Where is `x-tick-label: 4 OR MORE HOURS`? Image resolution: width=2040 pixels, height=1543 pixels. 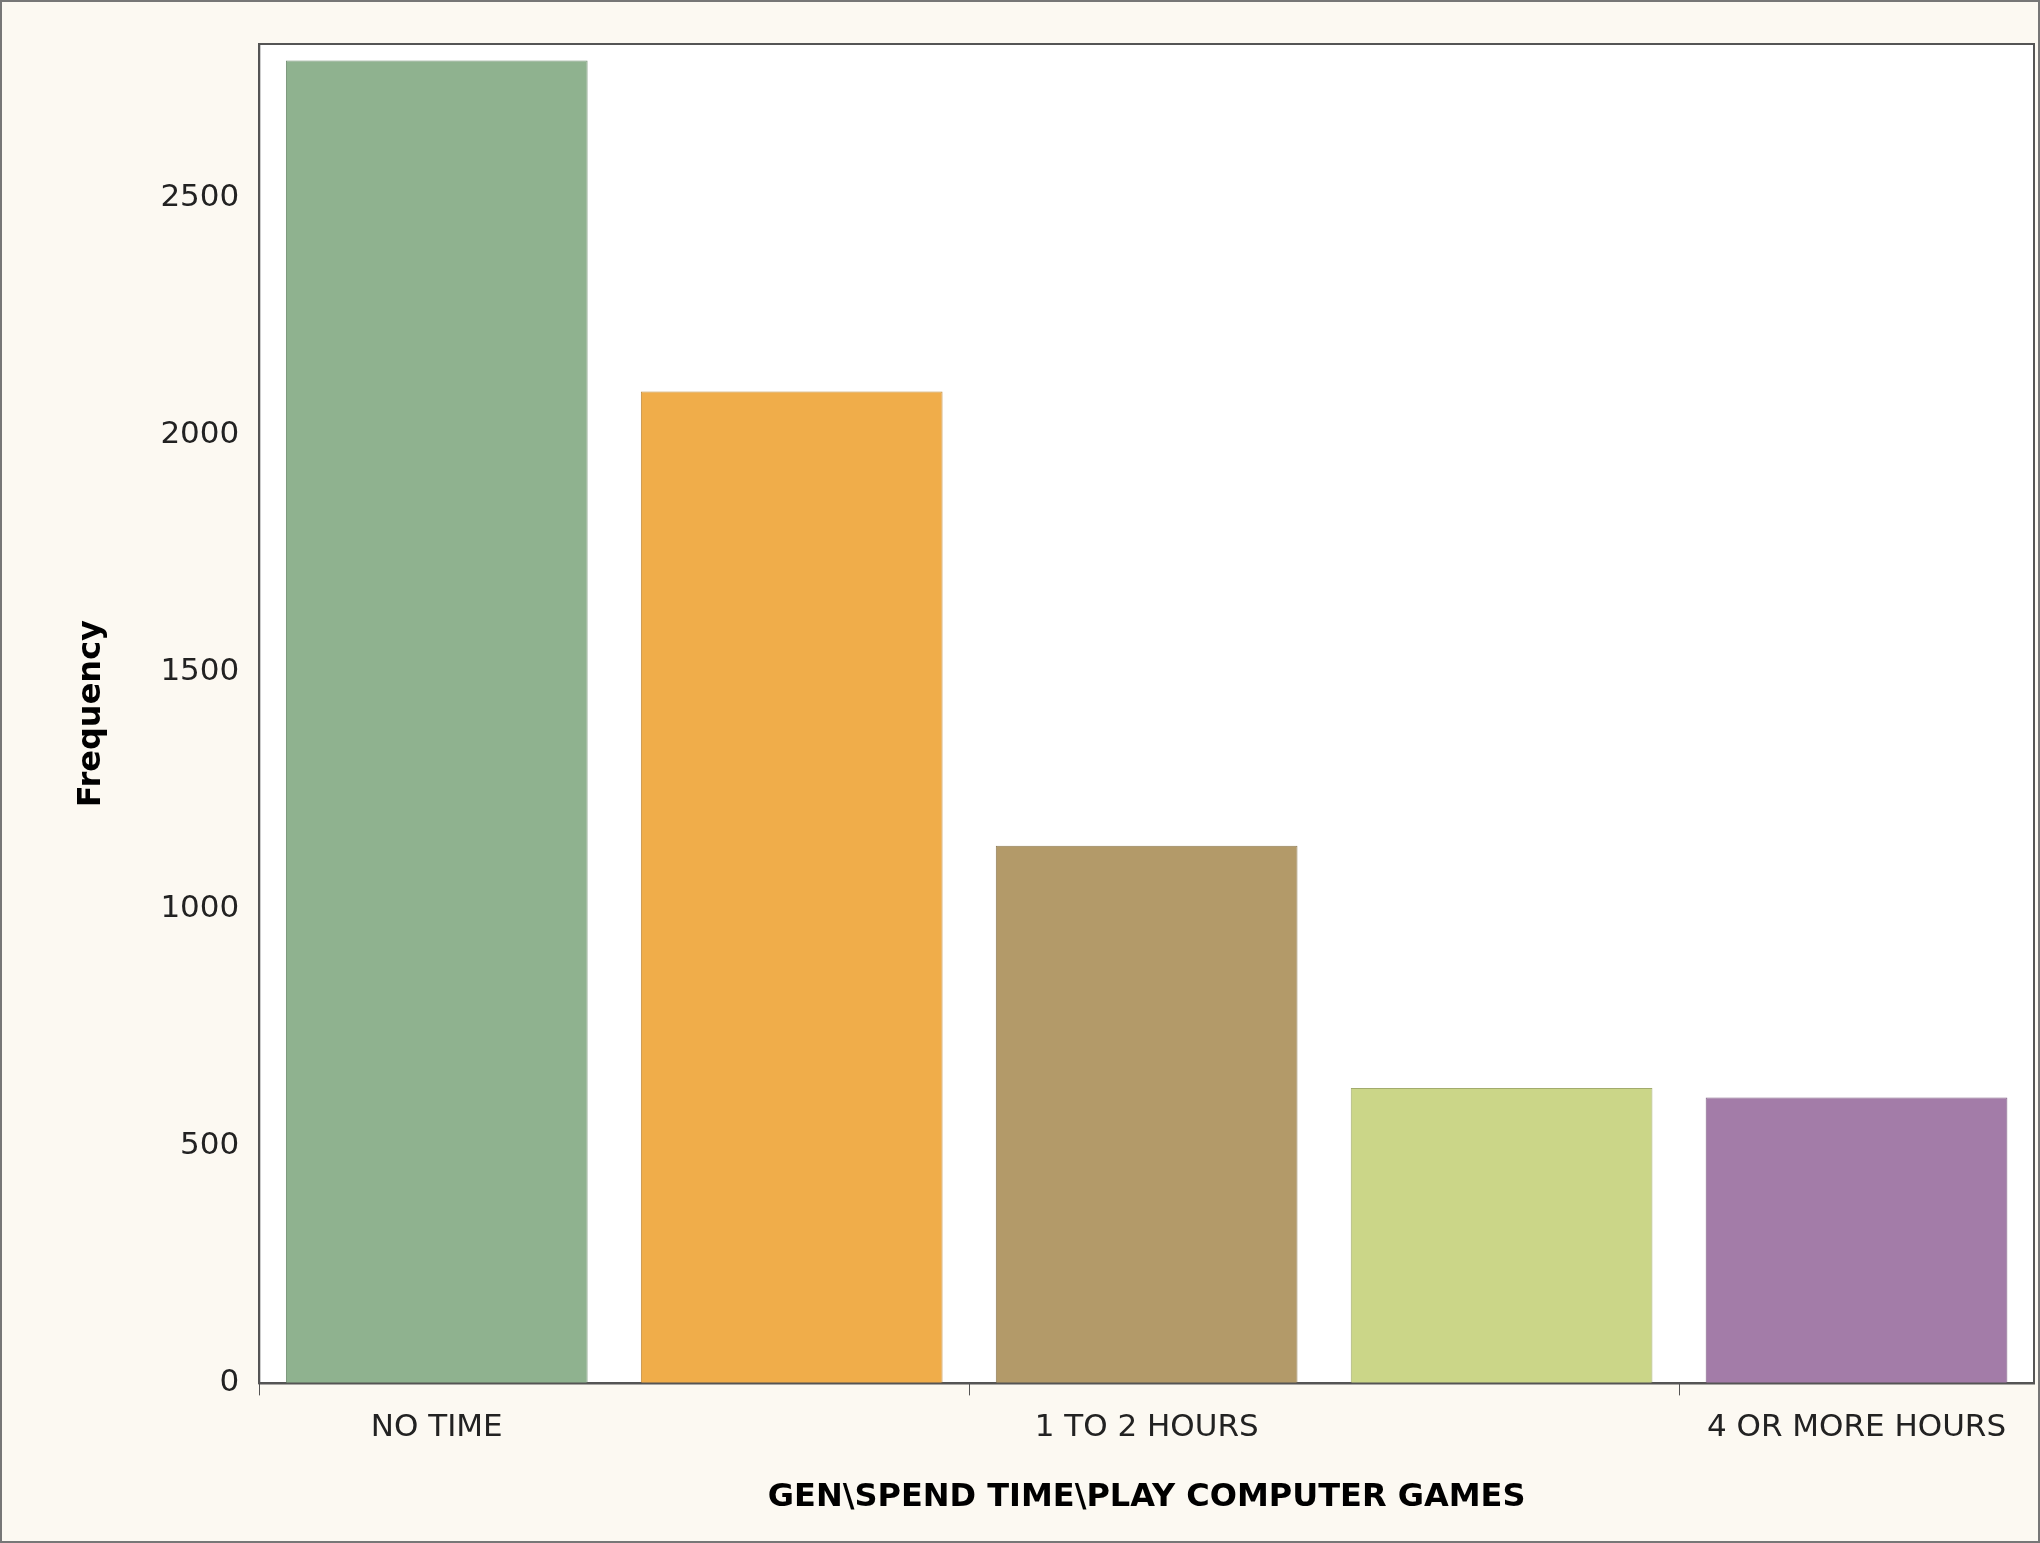
x-tick-label: 4 OR MORE HOURS is located at coordinates (1856, 1425).